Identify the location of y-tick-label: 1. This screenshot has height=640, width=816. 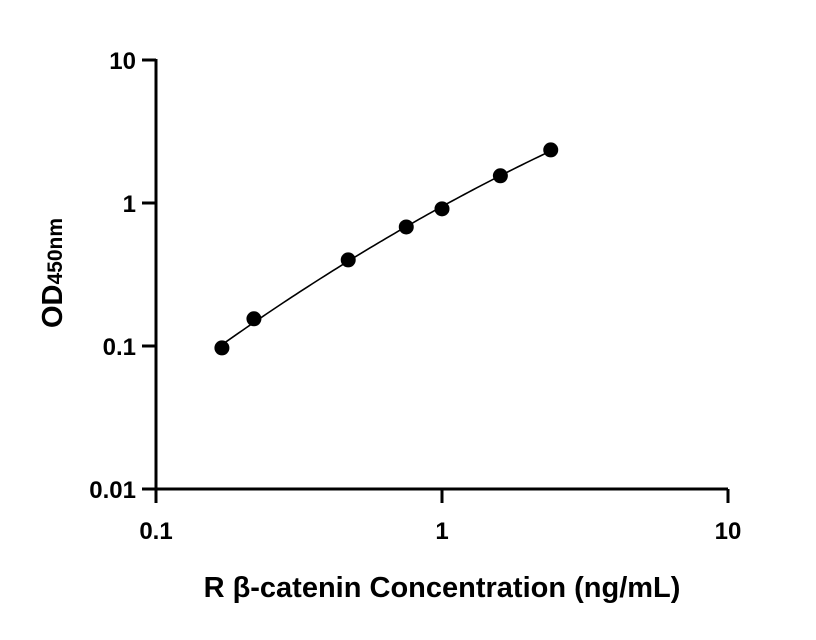
(129, 204).